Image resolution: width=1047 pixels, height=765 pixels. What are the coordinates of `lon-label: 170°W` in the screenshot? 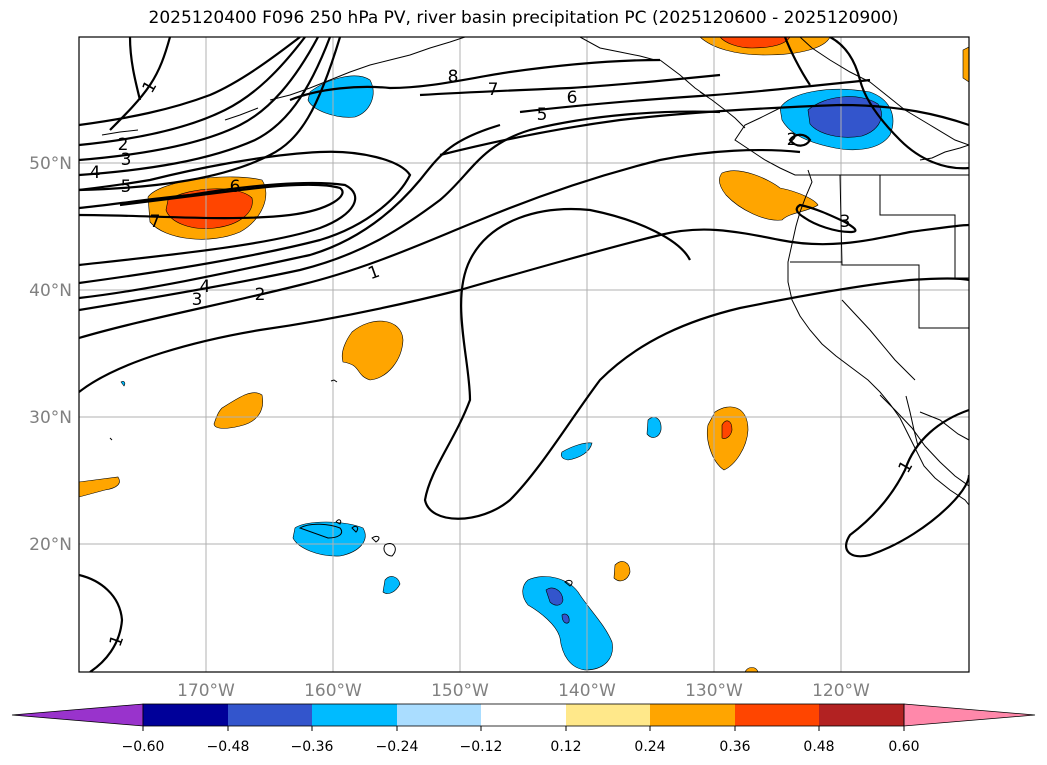 It's located at (206, 691).